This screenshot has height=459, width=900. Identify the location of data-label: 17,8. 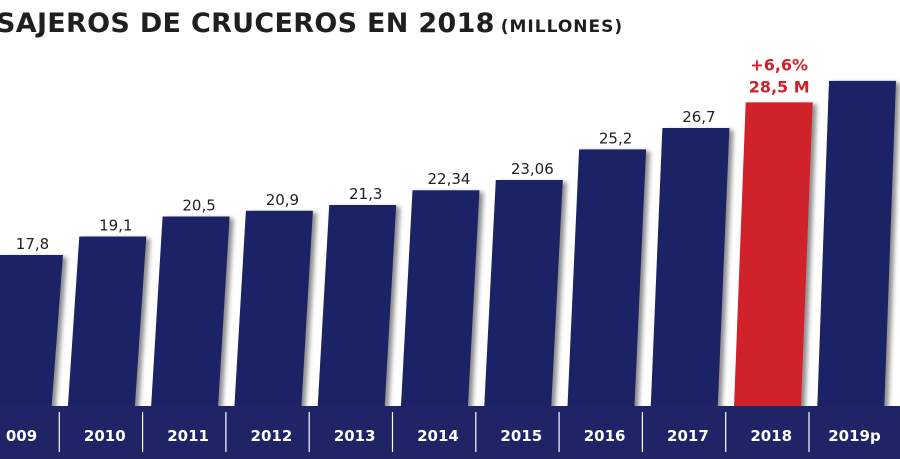
(32, 244).